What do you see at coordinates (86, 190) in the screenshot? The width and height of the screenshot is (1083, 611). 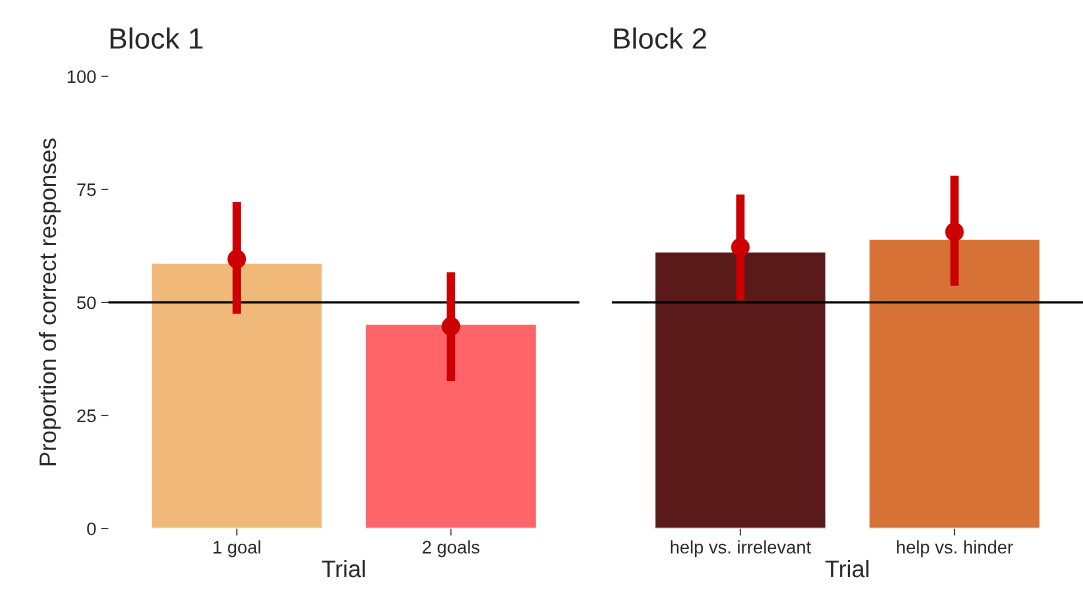 I see `y-tick-label: 75` at bounding box center [86, 190].